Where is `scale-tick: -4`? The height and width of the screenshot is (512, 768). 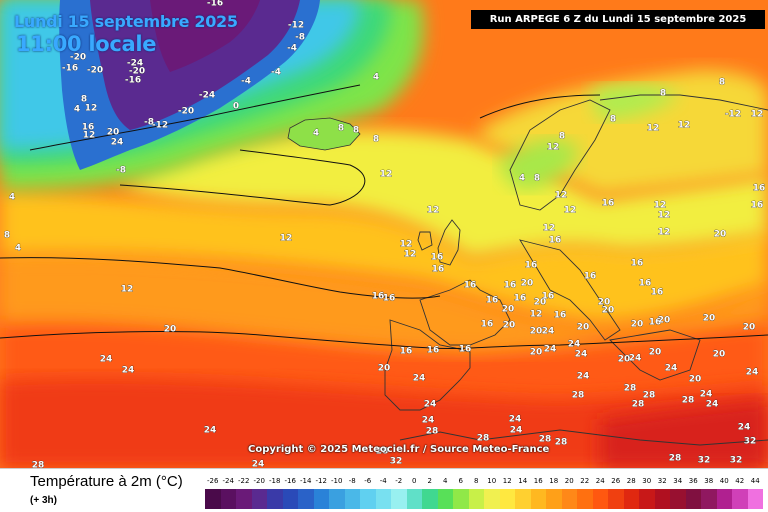
scale-tick: -4 is located at coordinates (383, 481).